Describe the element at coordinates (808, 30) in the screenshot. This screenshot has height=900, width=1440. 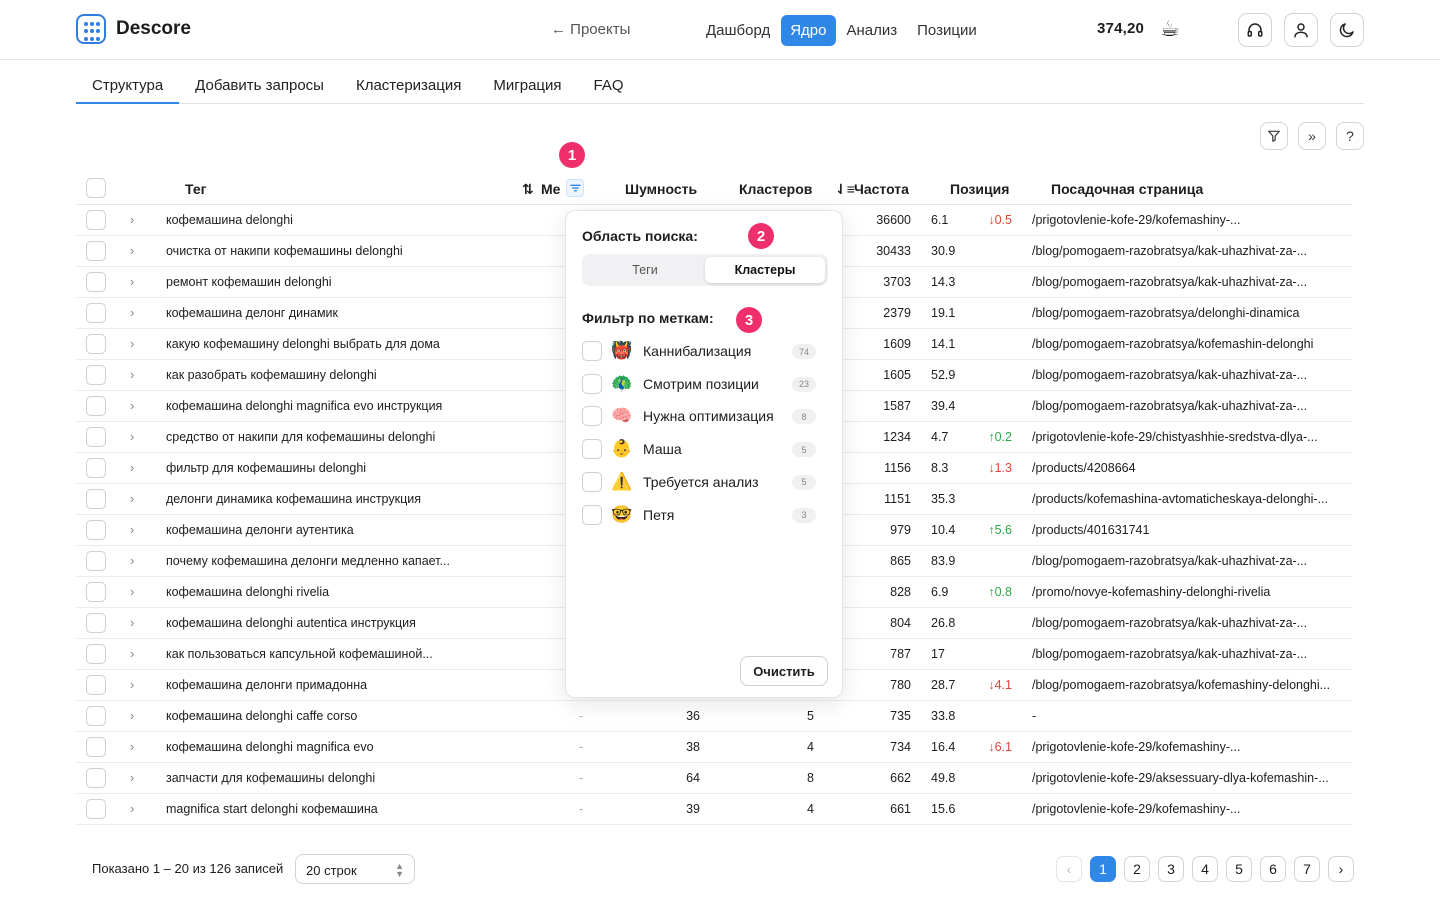
I see `nav-core: Ядро` at that location.